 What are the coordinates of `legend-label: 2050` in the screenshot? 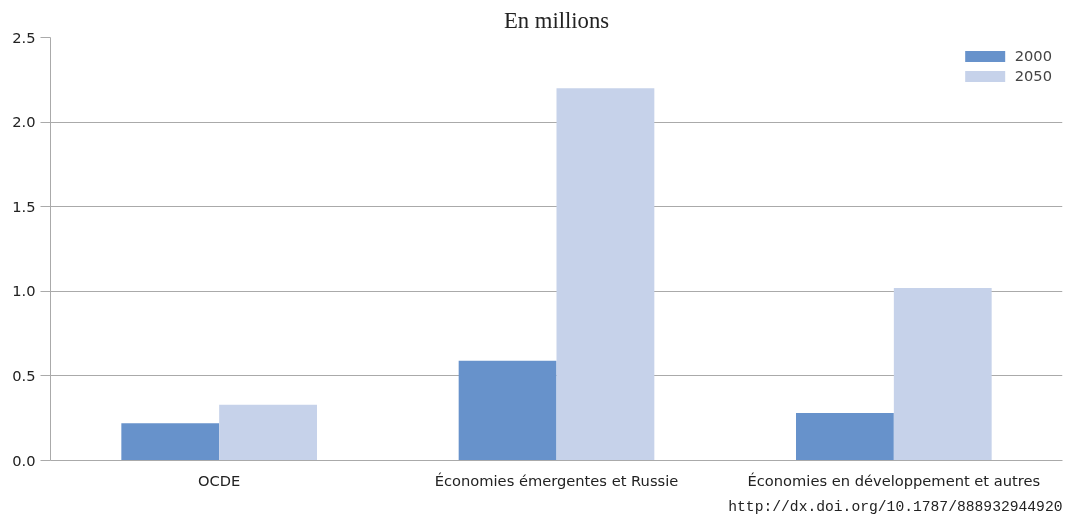 It's located at (1033, 75).